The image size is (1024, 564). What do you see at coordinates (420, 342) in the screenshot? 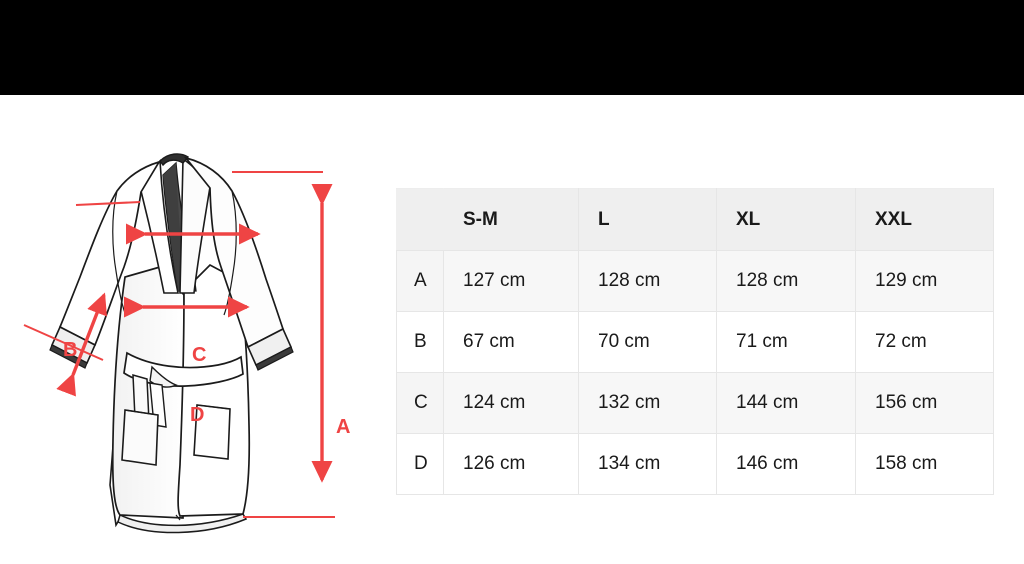
I see `row-key-b: B` at bounding box center [420, 342].